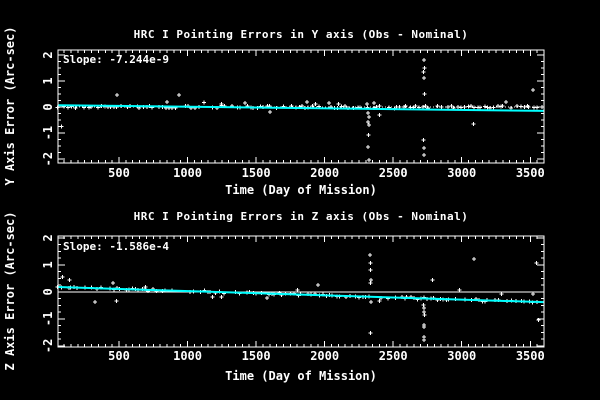 The width and height of the screenshot is (600, 400). Describe the element at coordinates (10, 291) in the screenshot. I see `y-axis-title: Z Axis Error (Arc-sec)` at that location.